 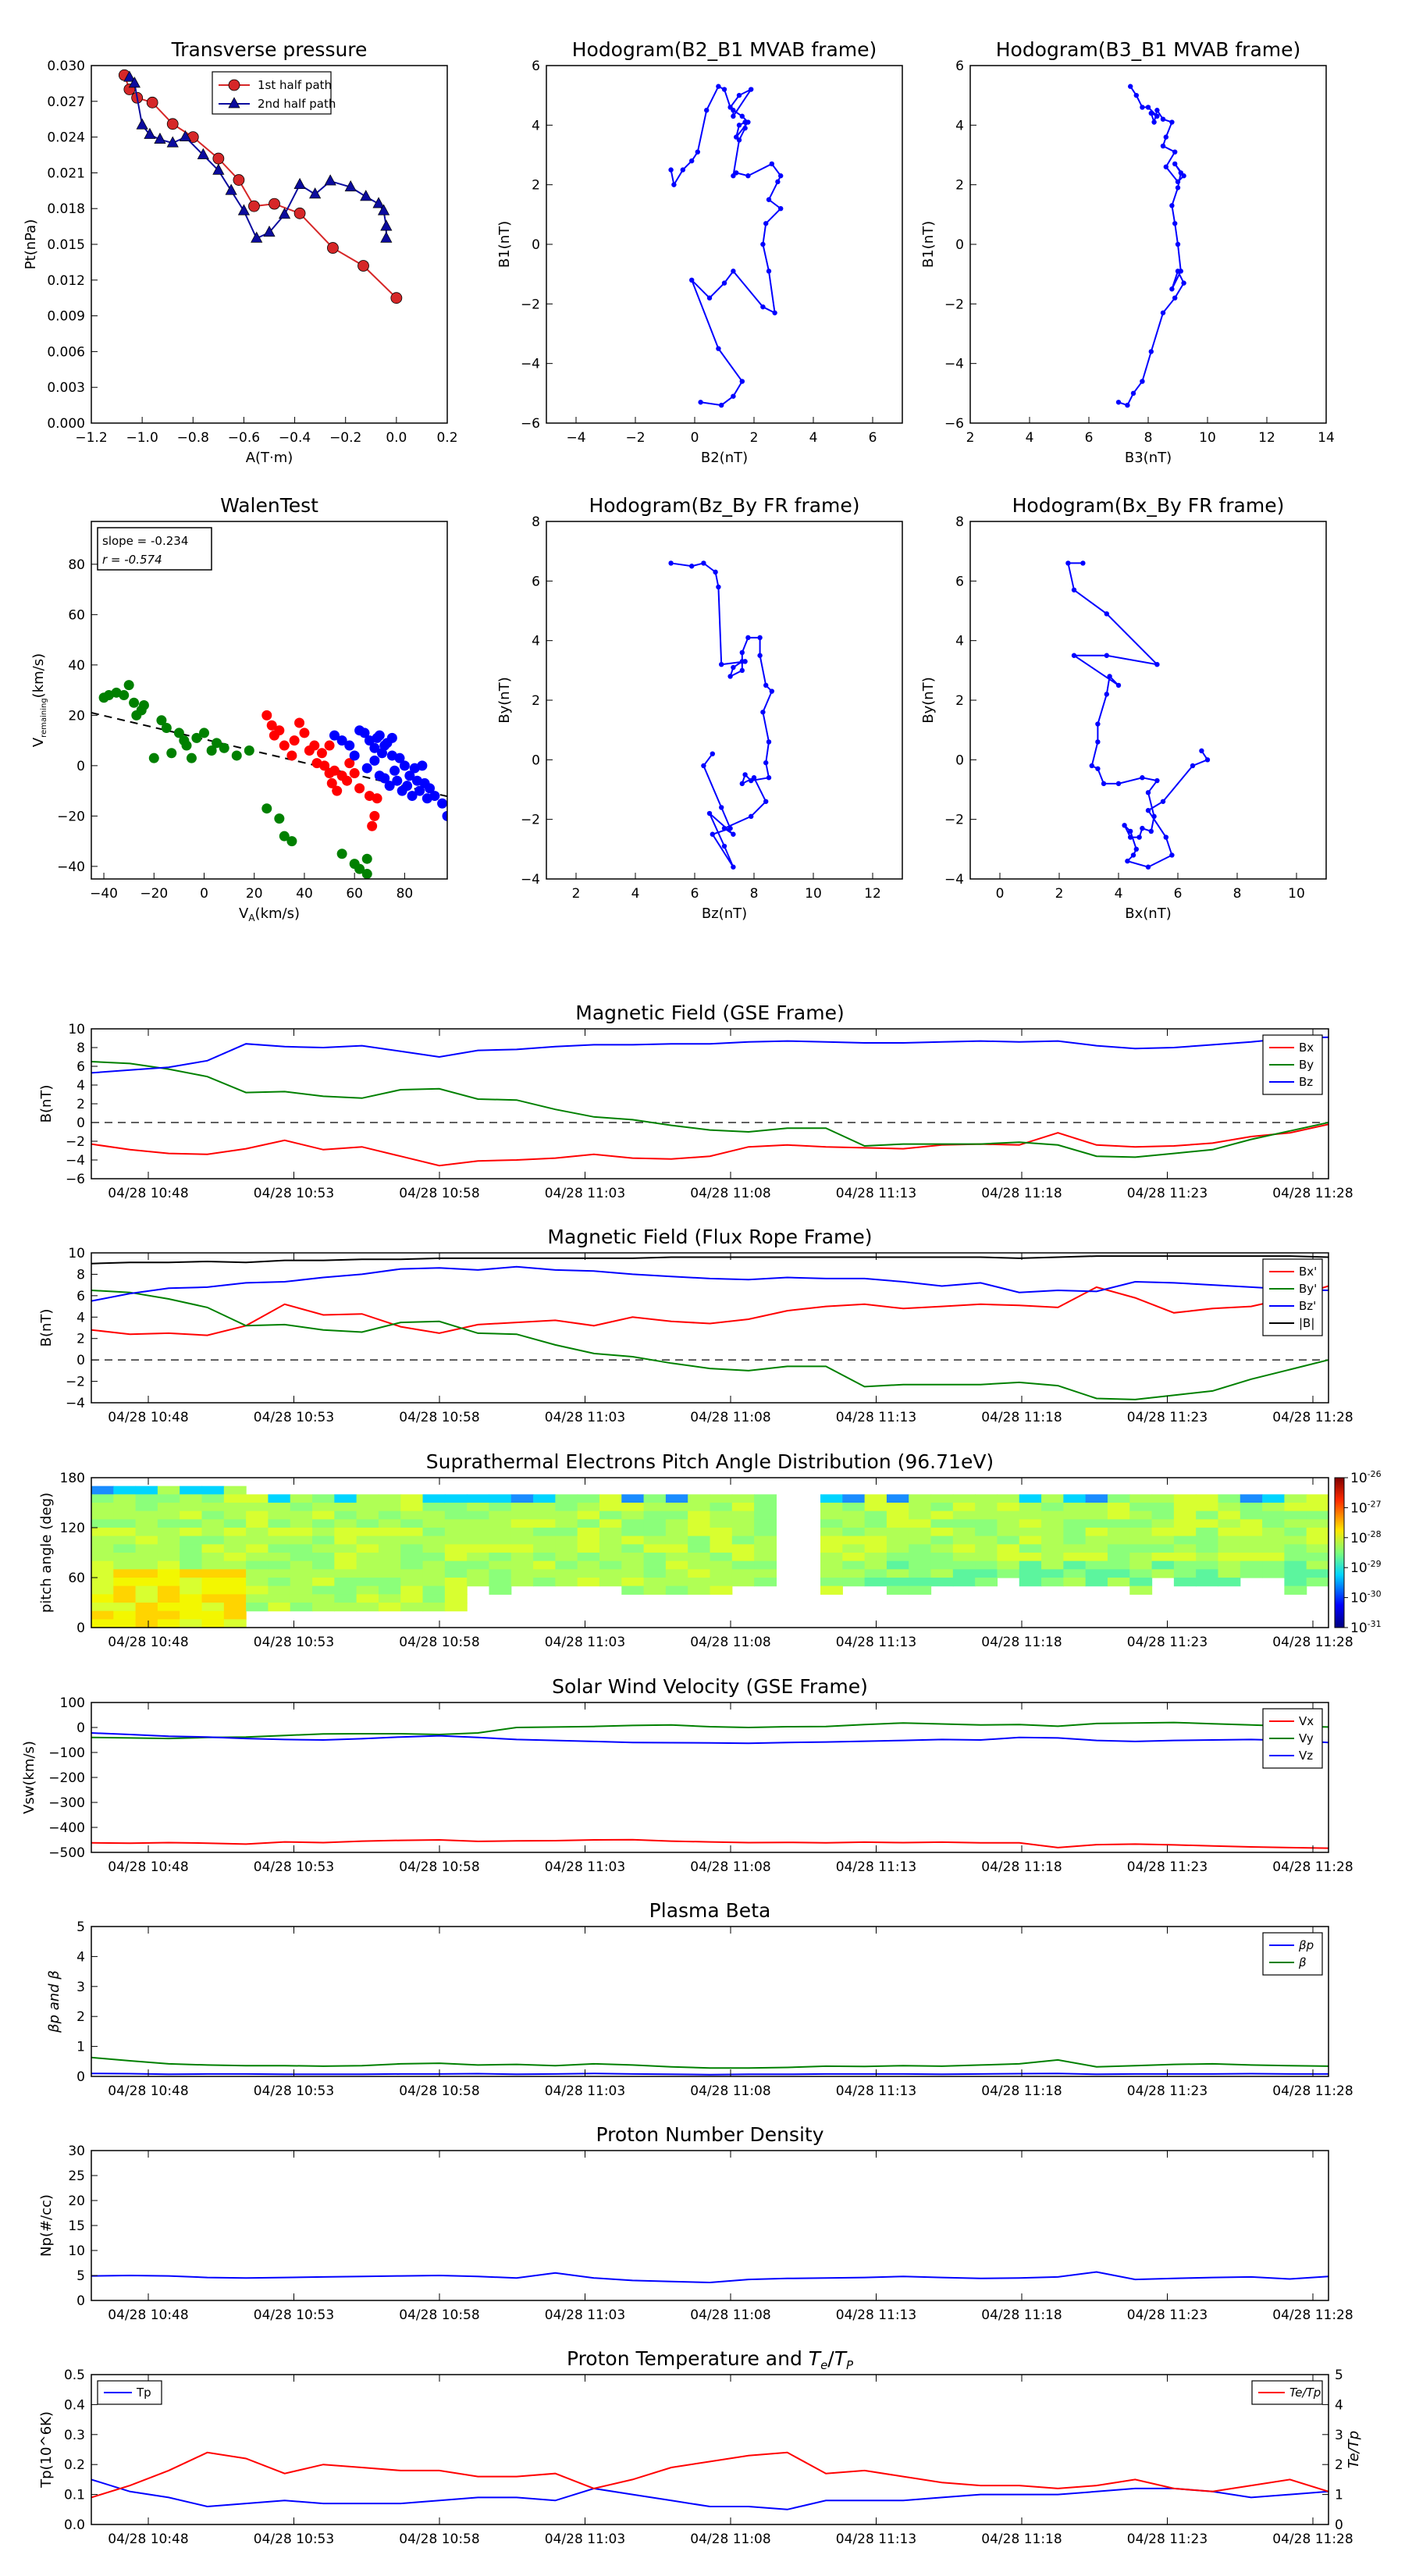 What do you see at coordinates (710, 1055) in the screenshot?
I see `bgse-series-2-line` at bounding box center [710, 1055].